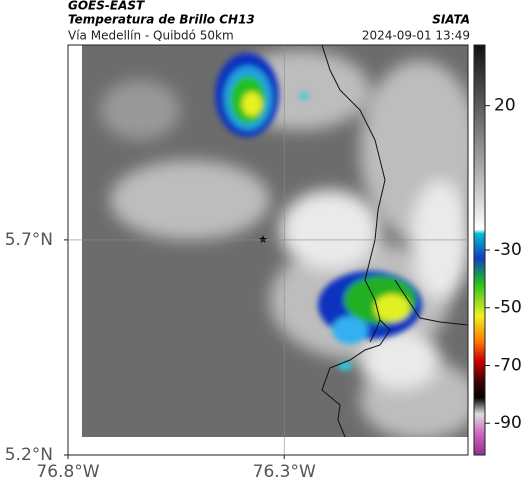  What do you see at coordinates (29, 240) in the screenshot?
I see `y-tick-label: 5.7°N` at bounding box center [29, 240].